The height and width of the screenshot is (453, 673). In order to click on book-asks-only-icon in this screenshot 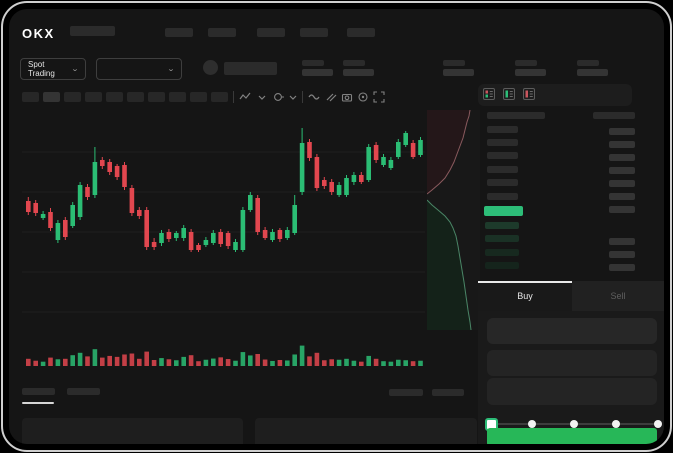, I will do `click(529, 94)`.